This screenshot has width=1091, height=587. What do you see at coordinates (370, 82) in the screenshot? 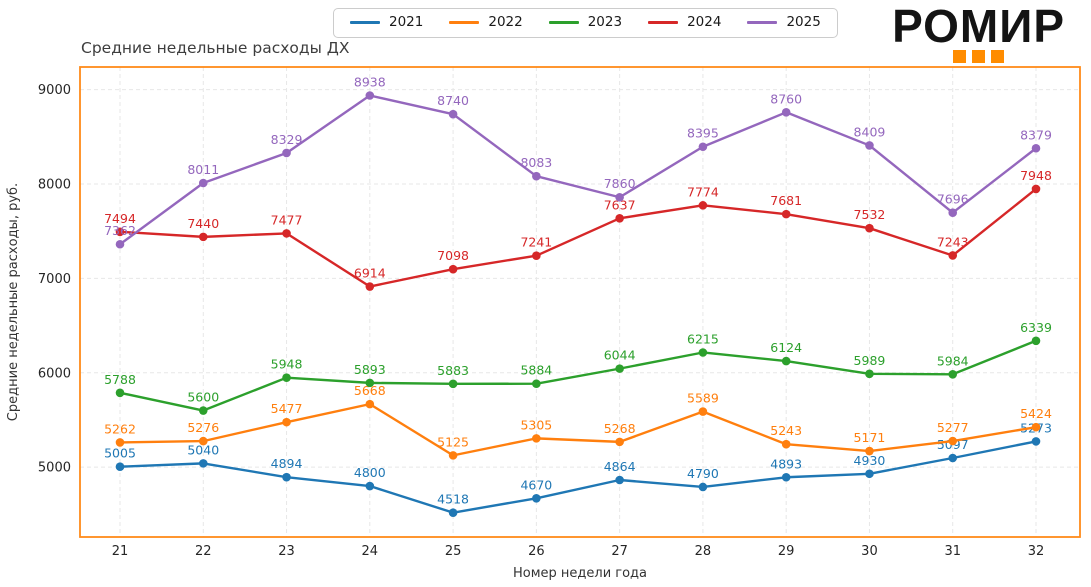
I see `data-label: 8938` at bounding box center [370, 82].